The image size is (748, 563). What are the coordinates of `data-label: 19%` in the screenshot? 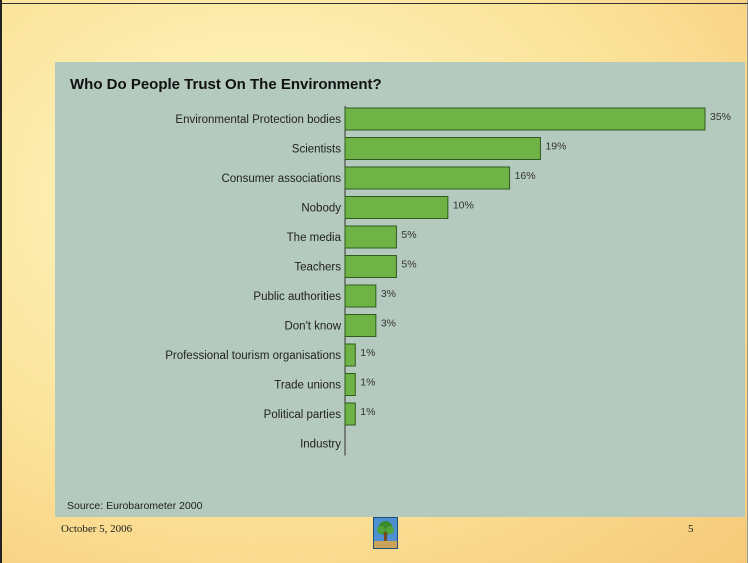 It's located at (555, 147).